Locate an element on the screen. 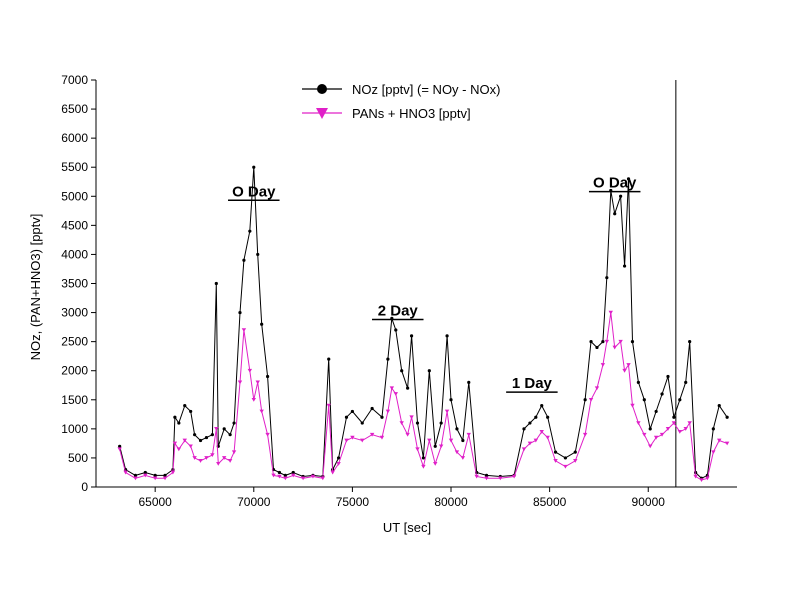  y-tick-label: 5500 is located at coordinates (74, 167).